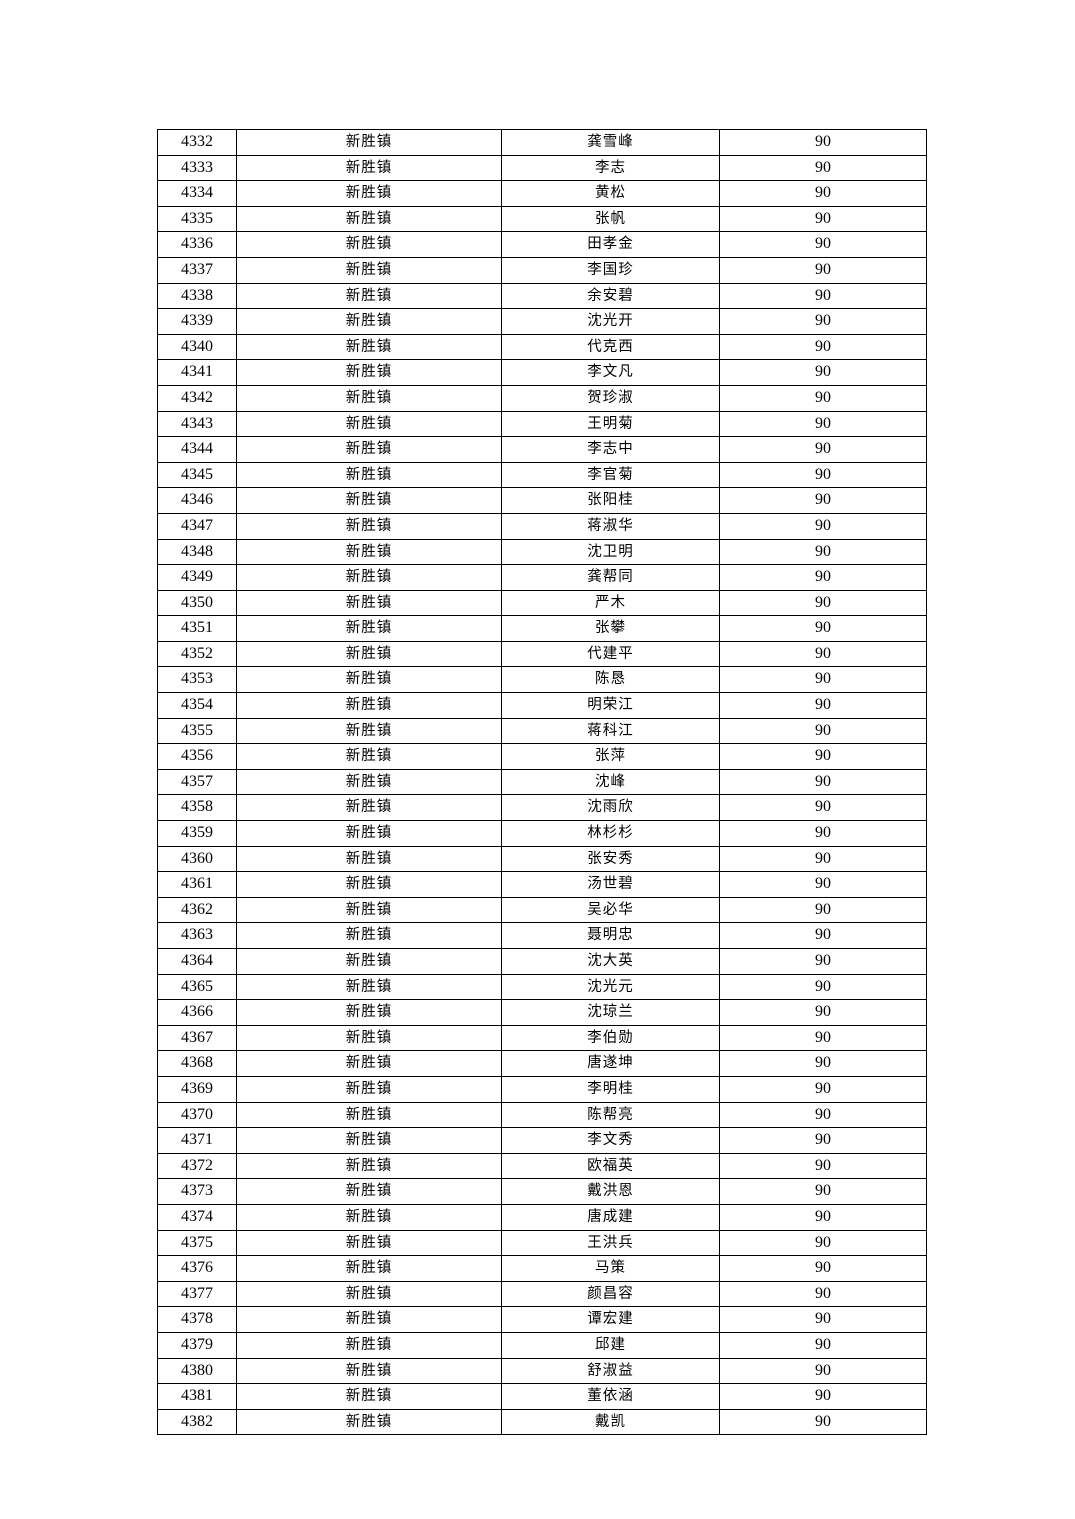 This screenshot has width=1075, height=1519. I want to click on cell-sequence: 4337, so click(197, 270).